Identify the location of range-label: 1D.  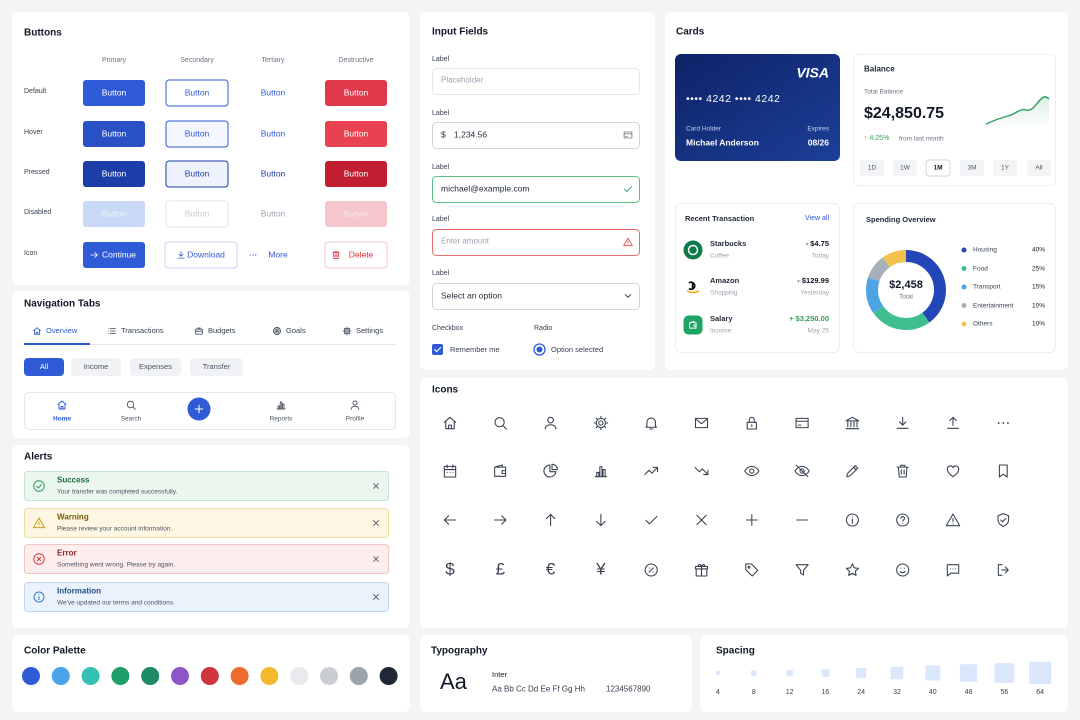
(872, 168).